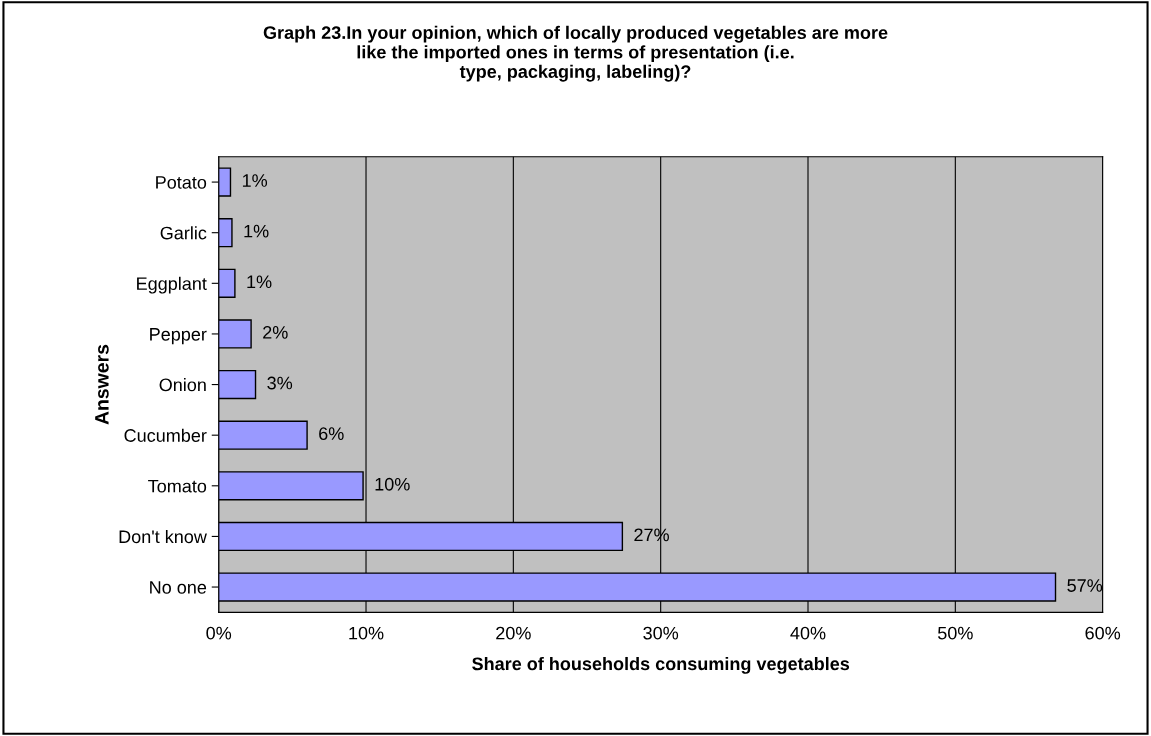  I want to click on data-label: 2%, so click(275, 332).